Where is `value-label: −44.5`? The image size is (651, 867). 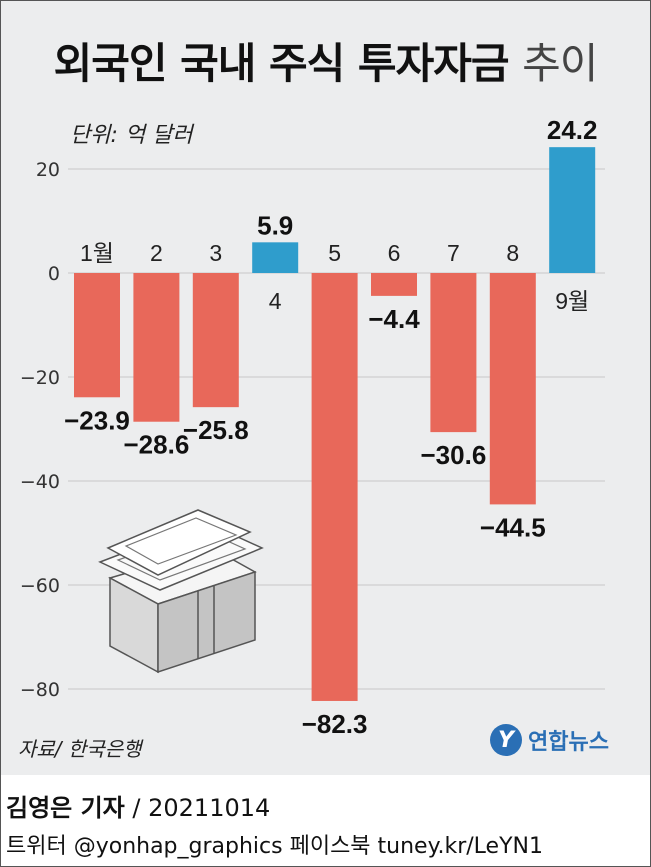
value-label: −44.5 is located at coordinates (513, 527).